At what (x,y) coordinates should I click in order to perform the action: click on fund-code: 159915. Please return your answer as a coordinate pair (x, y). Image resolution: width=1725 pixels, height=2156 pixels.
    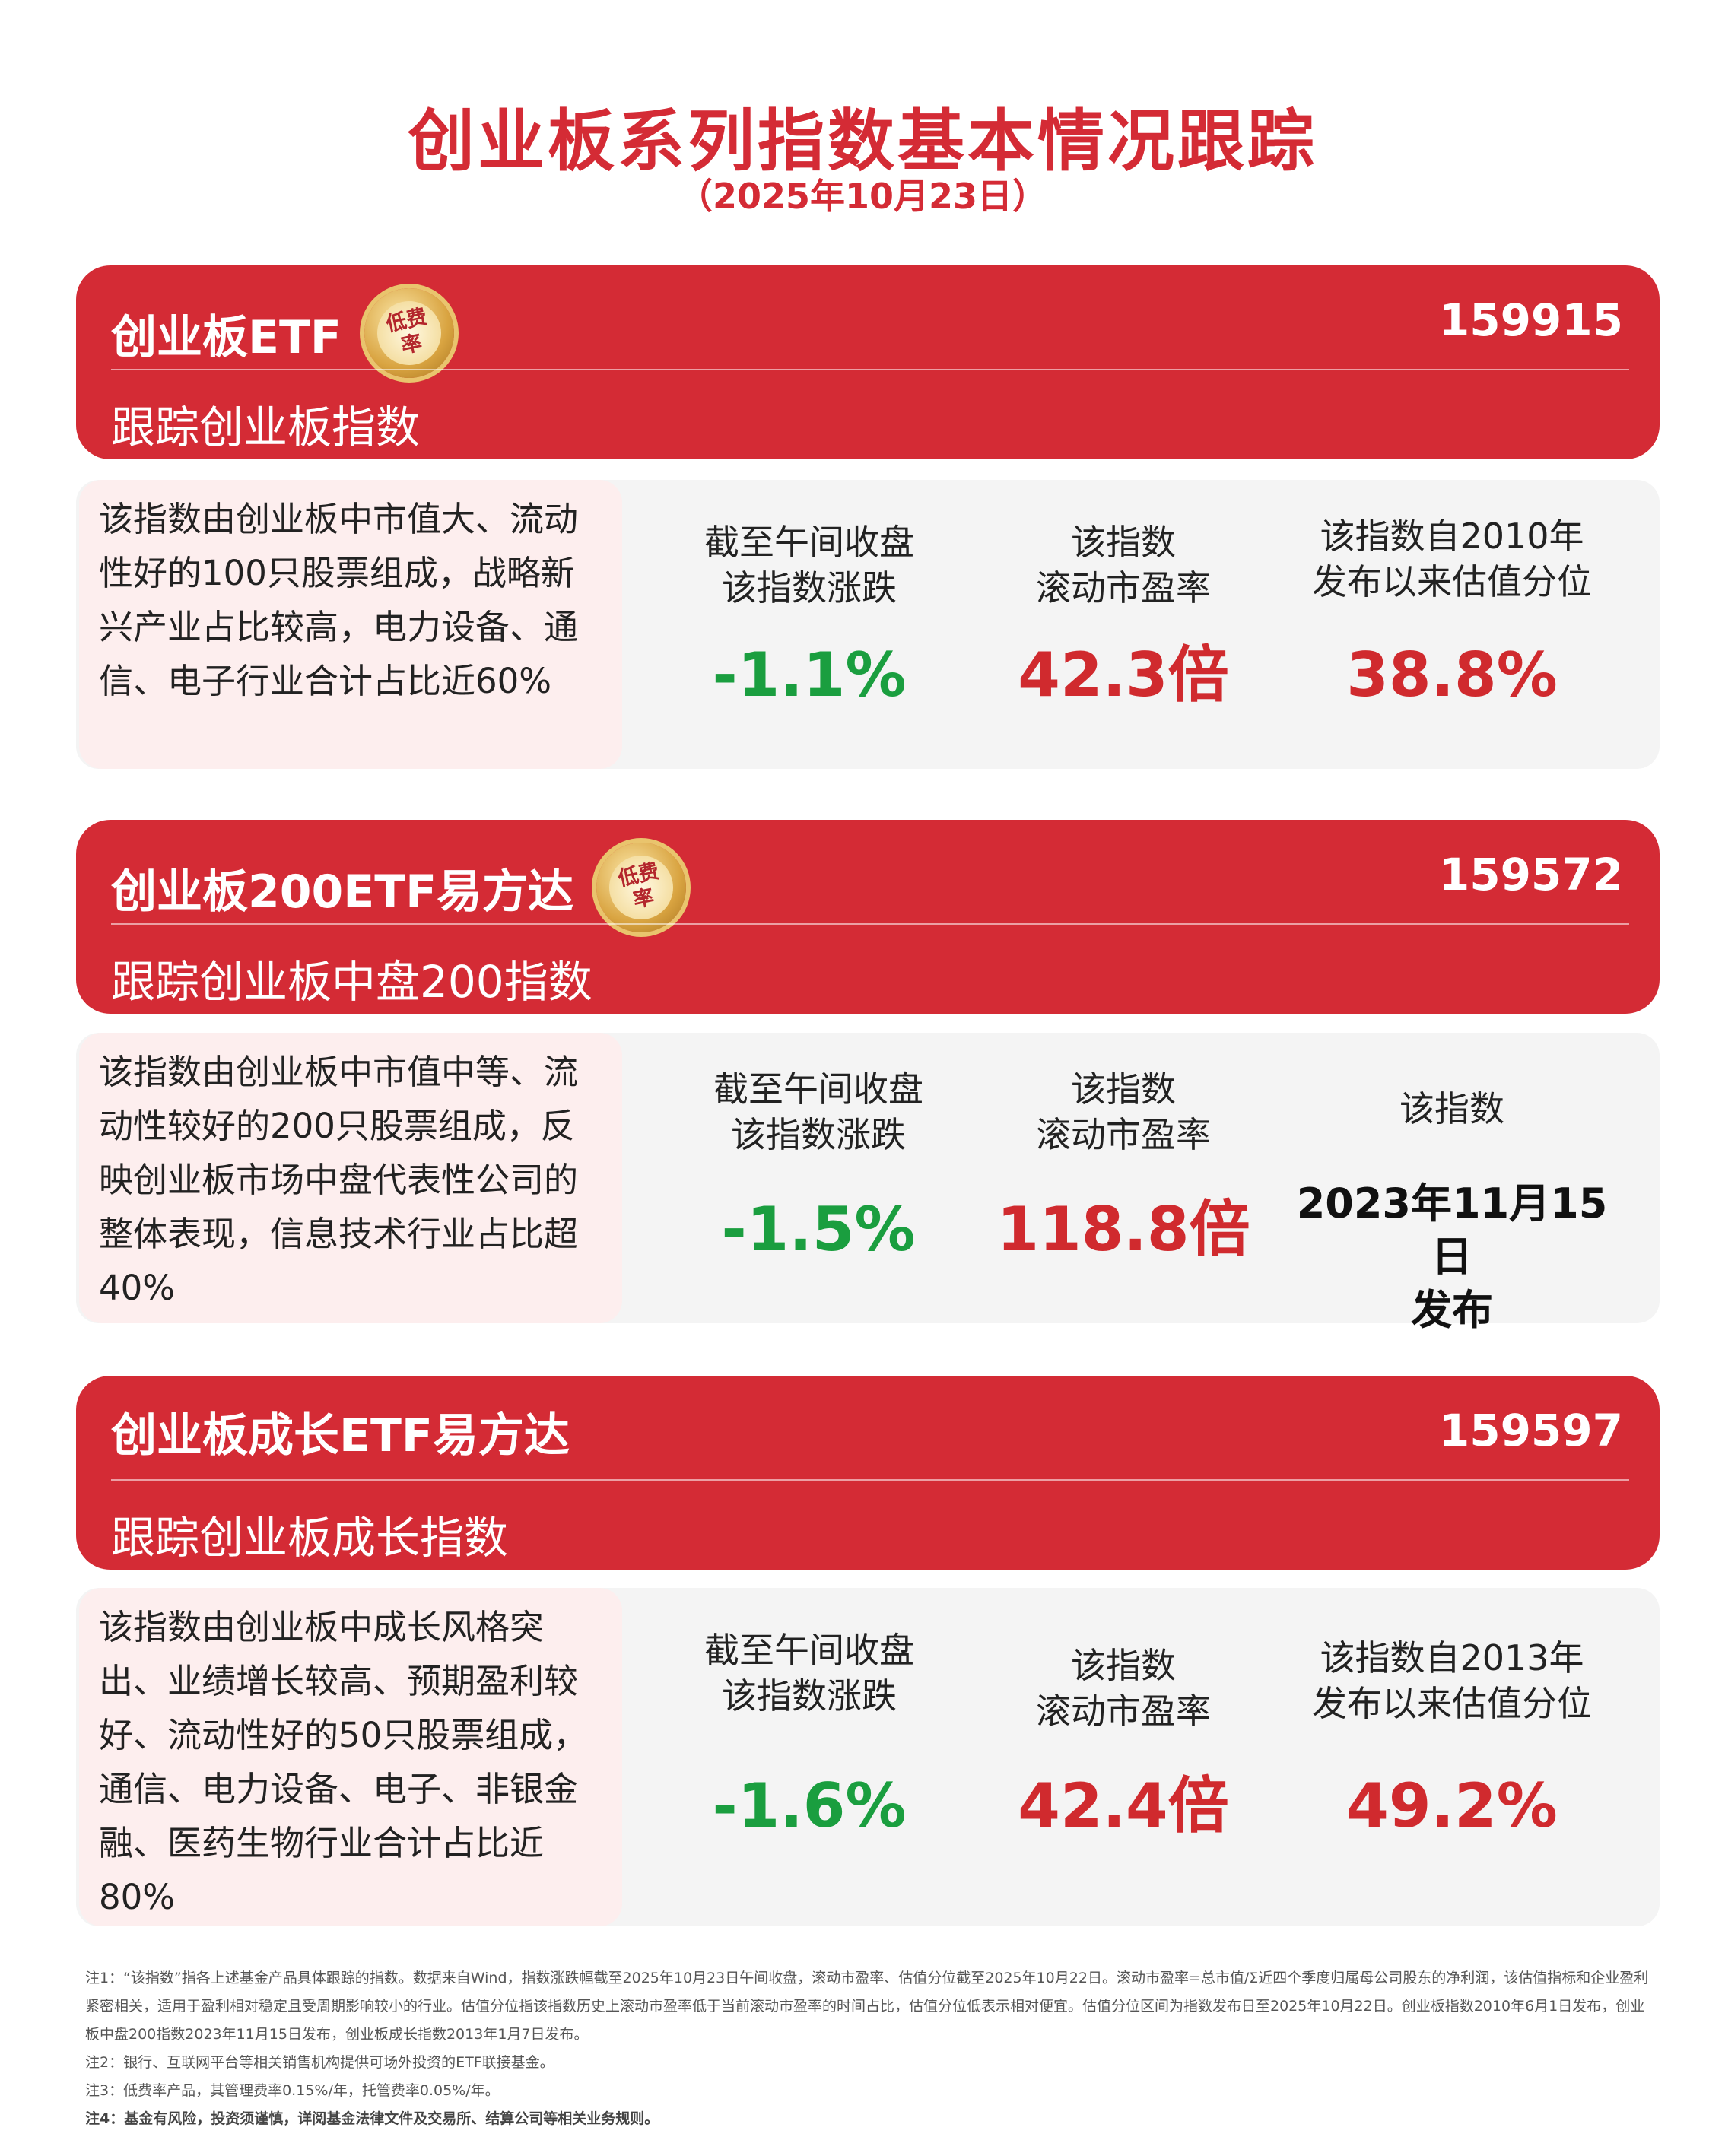
    Looking at the image, I should click on (1530, 320).